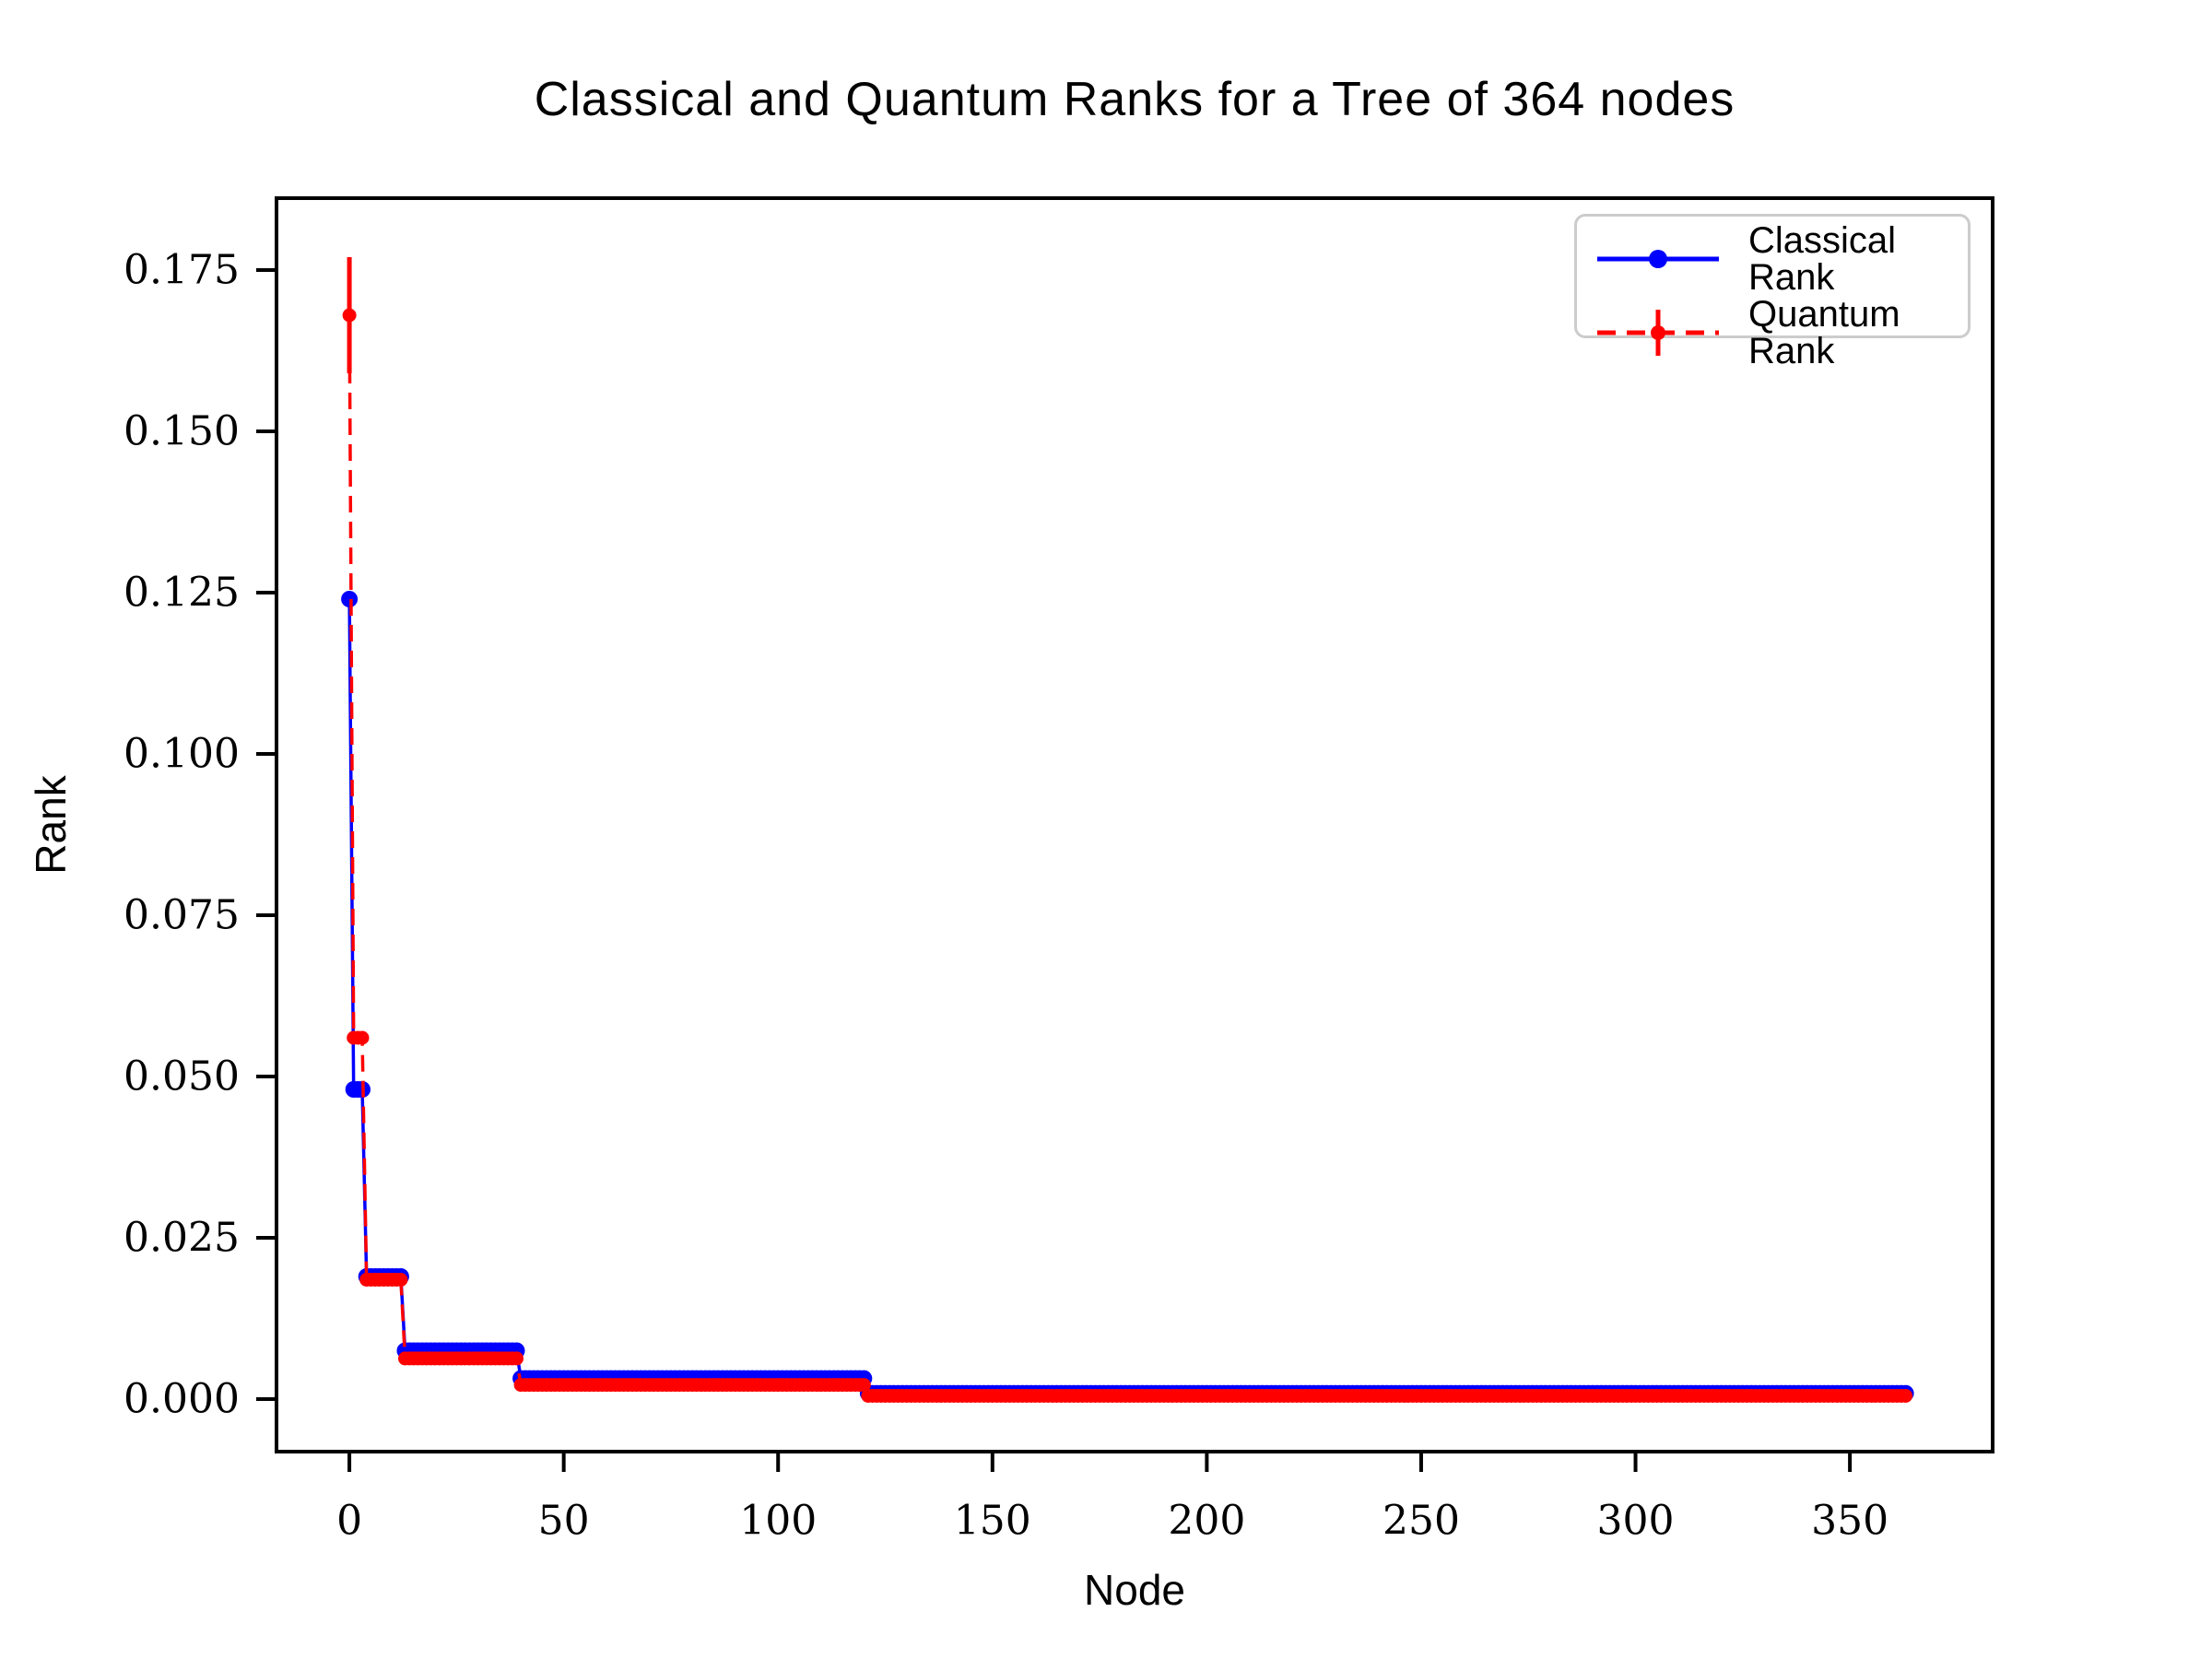  Describe the element at coordinates (182, 1238) in the screenshot. I see `y-tick-label: 0.025` at that location.